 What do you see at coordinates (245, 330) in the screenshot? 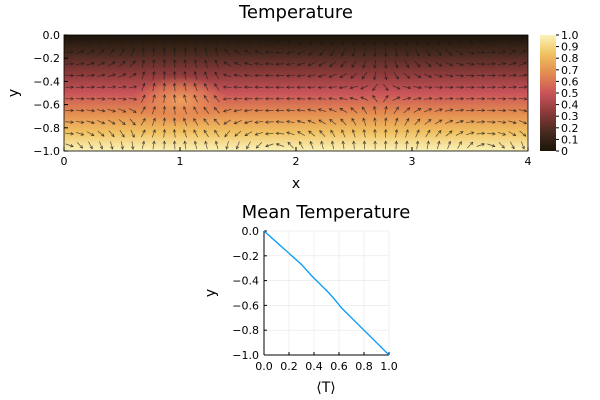
I see `line-y-tick-label: −0.8` at bounding box center [245, 330].